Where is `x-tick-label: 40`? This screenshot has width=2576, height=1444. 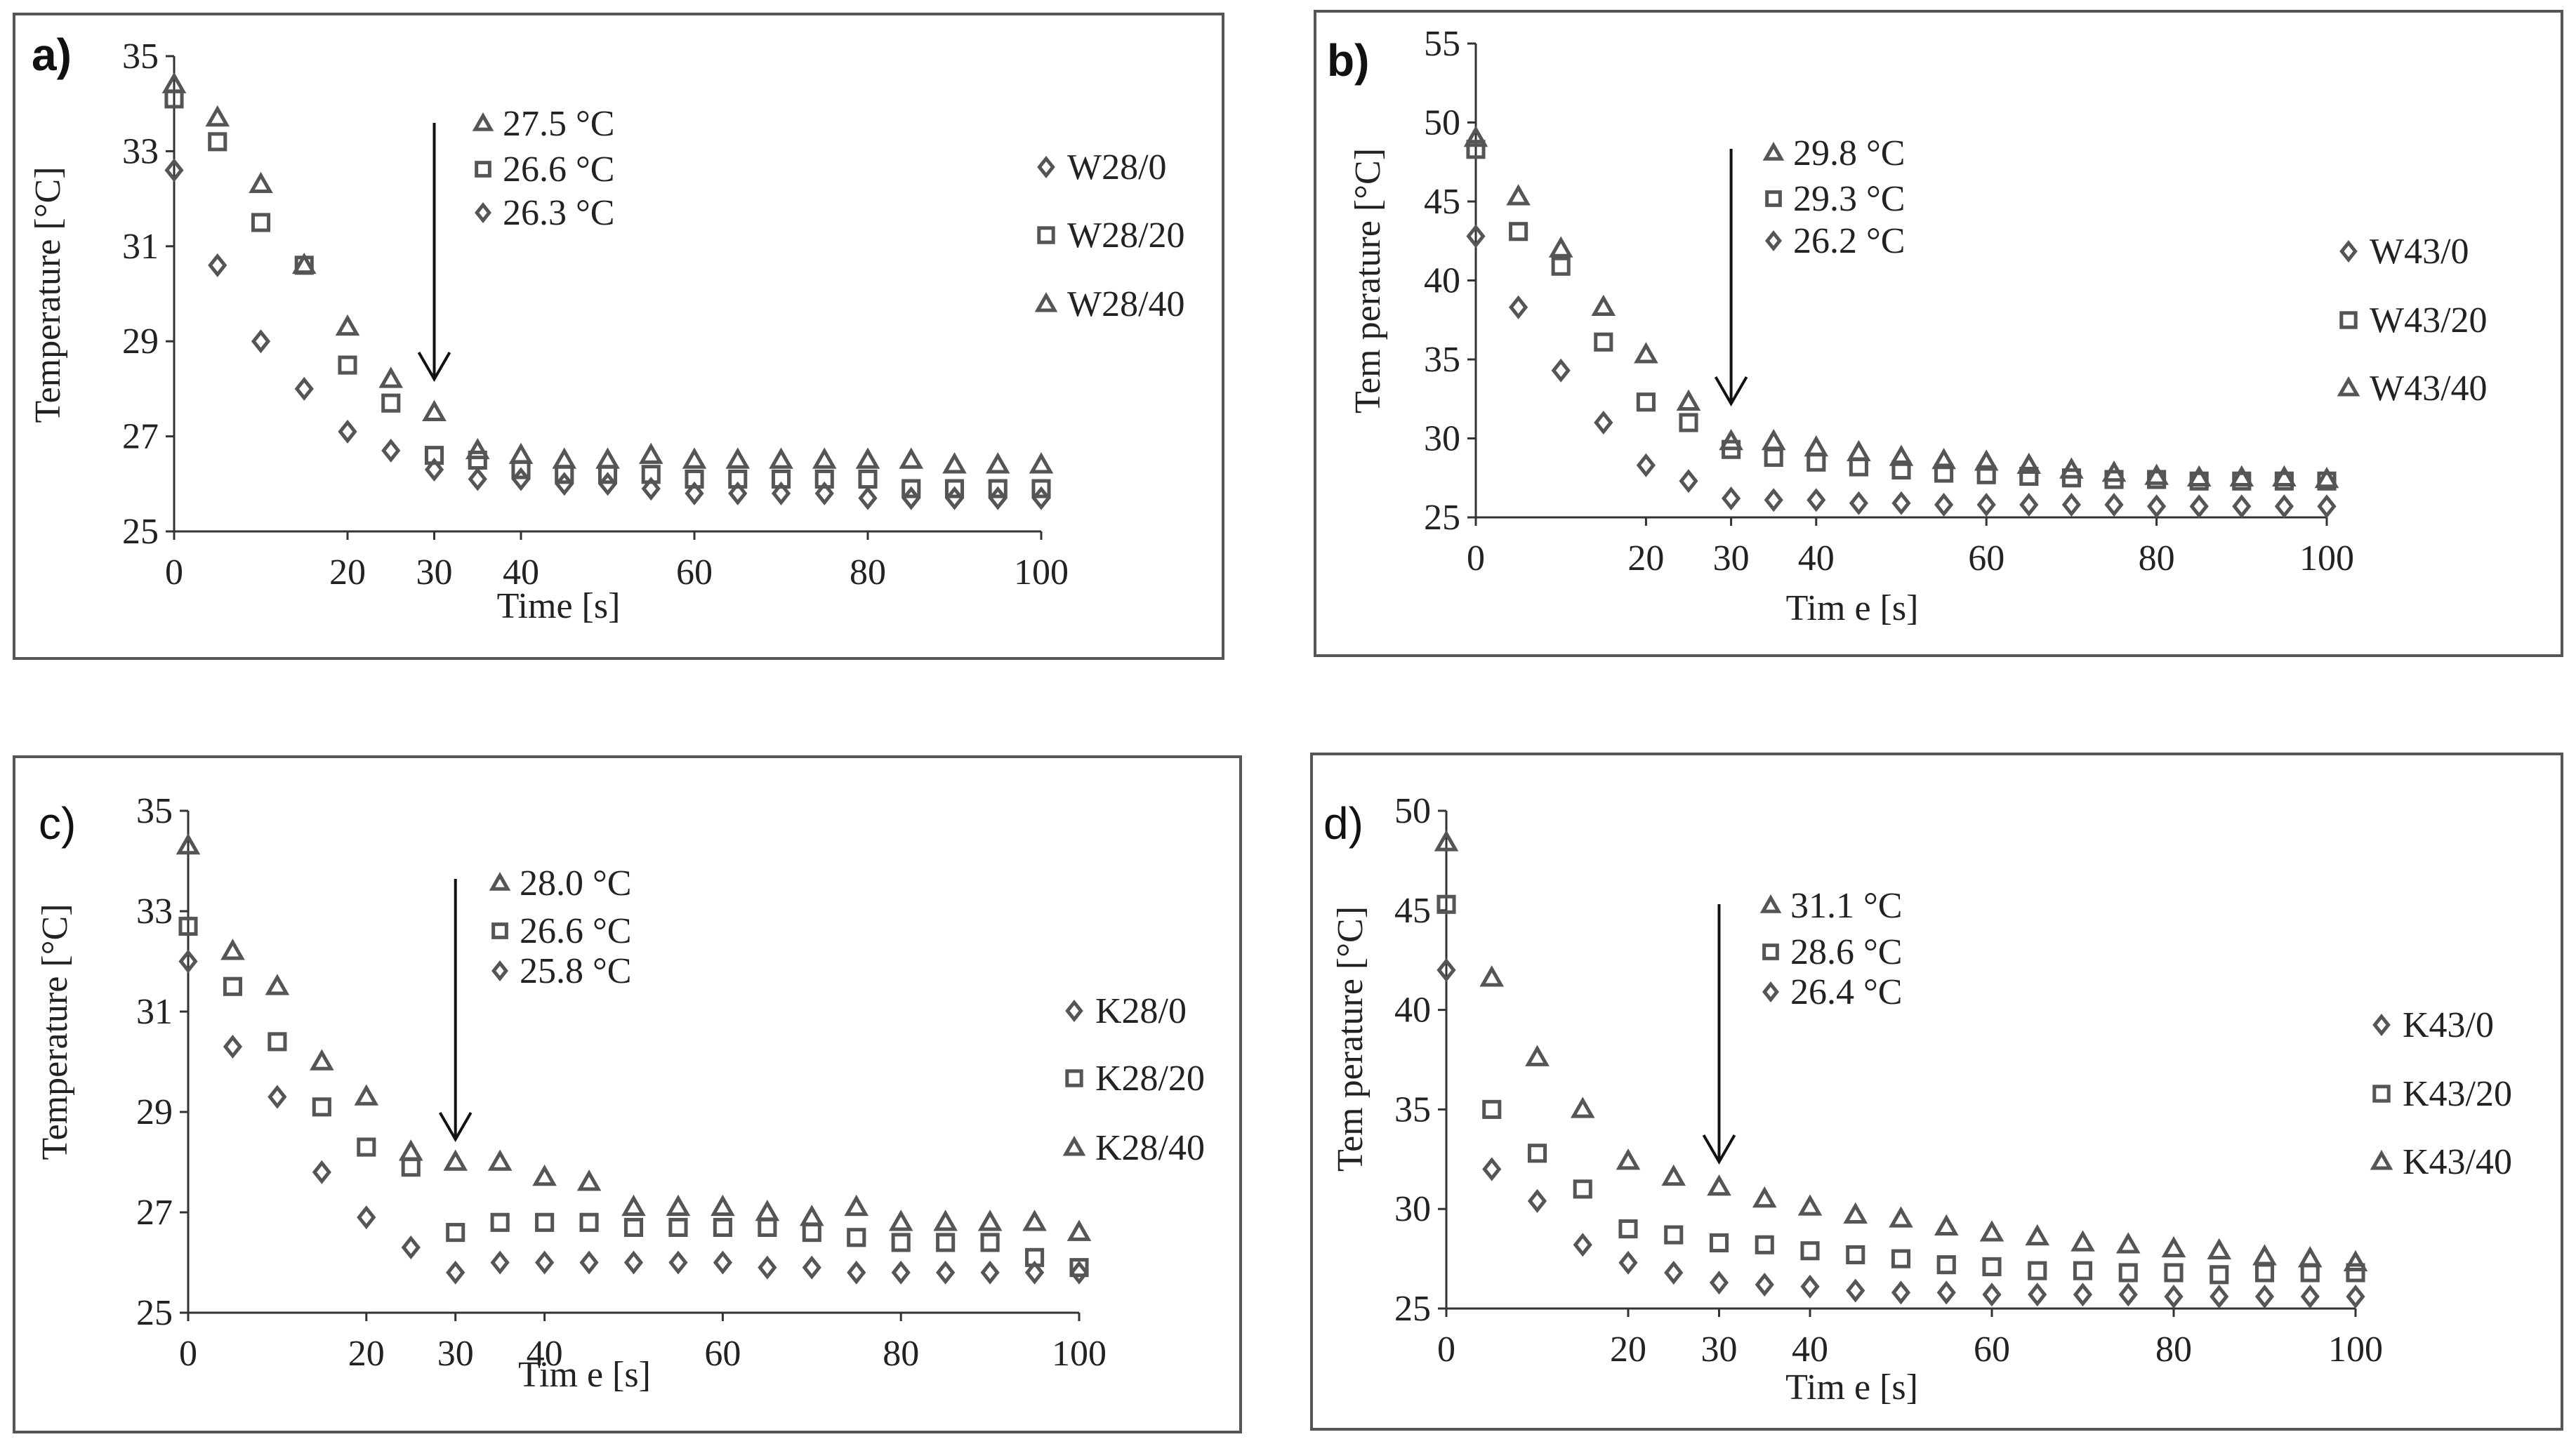
x-tick-label: 40 is located at coordinates (1816, 558).